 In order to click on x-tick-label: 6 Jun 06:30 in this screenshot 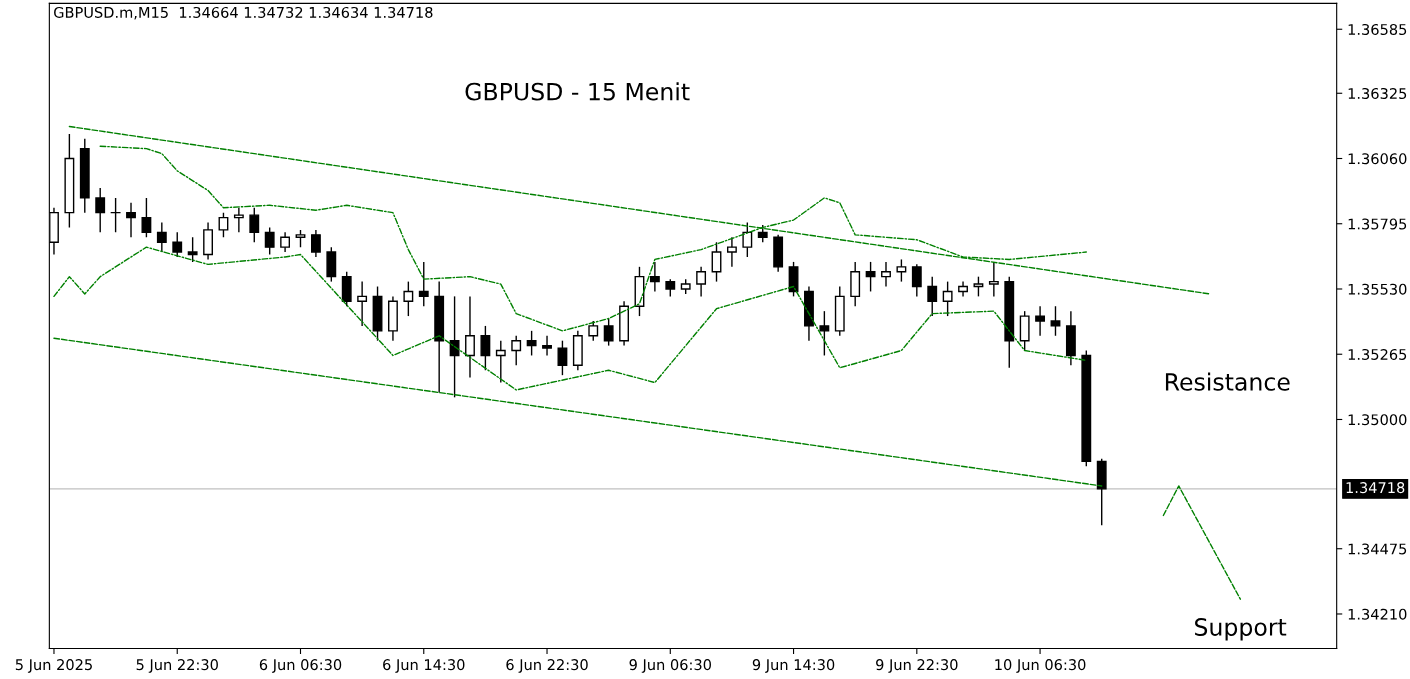, I will do `click(300, 666)`.